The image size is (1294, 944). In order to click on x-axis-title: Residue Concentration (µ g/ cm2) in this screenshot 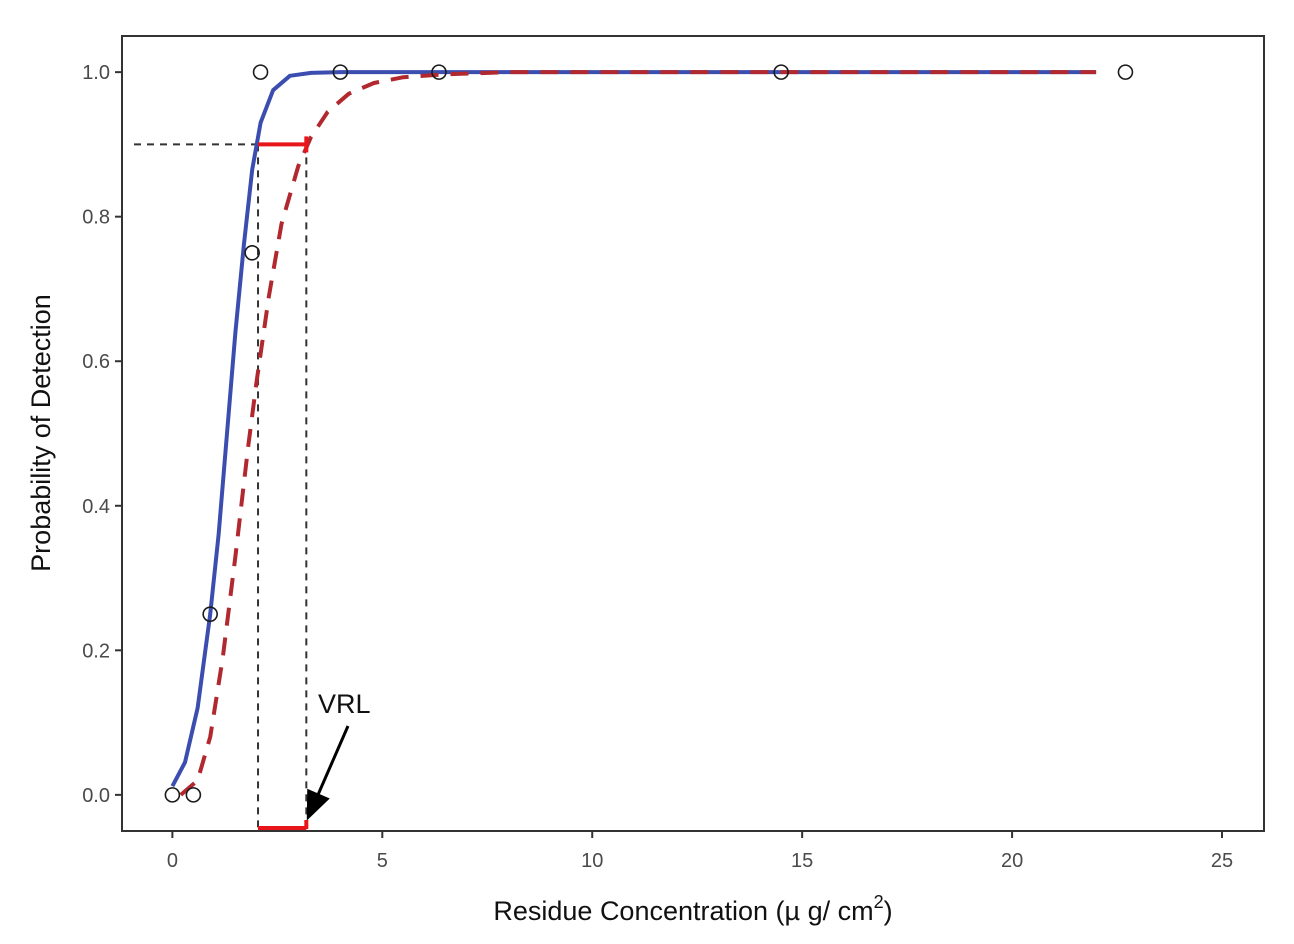, I will do `click(692, 909)`.